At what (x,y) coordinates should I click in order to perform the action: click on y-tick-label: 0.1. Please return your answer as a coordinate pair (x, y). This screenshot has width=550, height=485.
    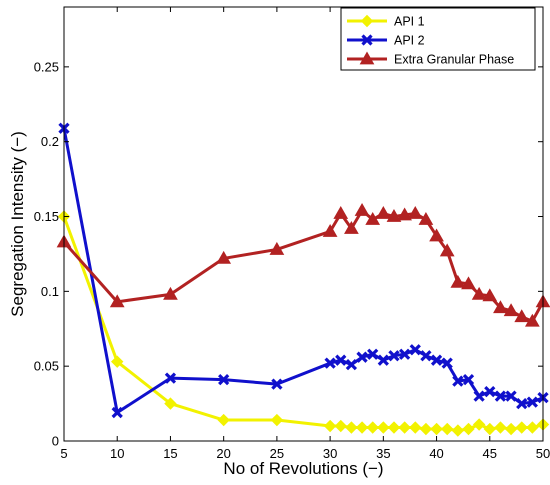
    Looking at the image, I should click on (50, 291).